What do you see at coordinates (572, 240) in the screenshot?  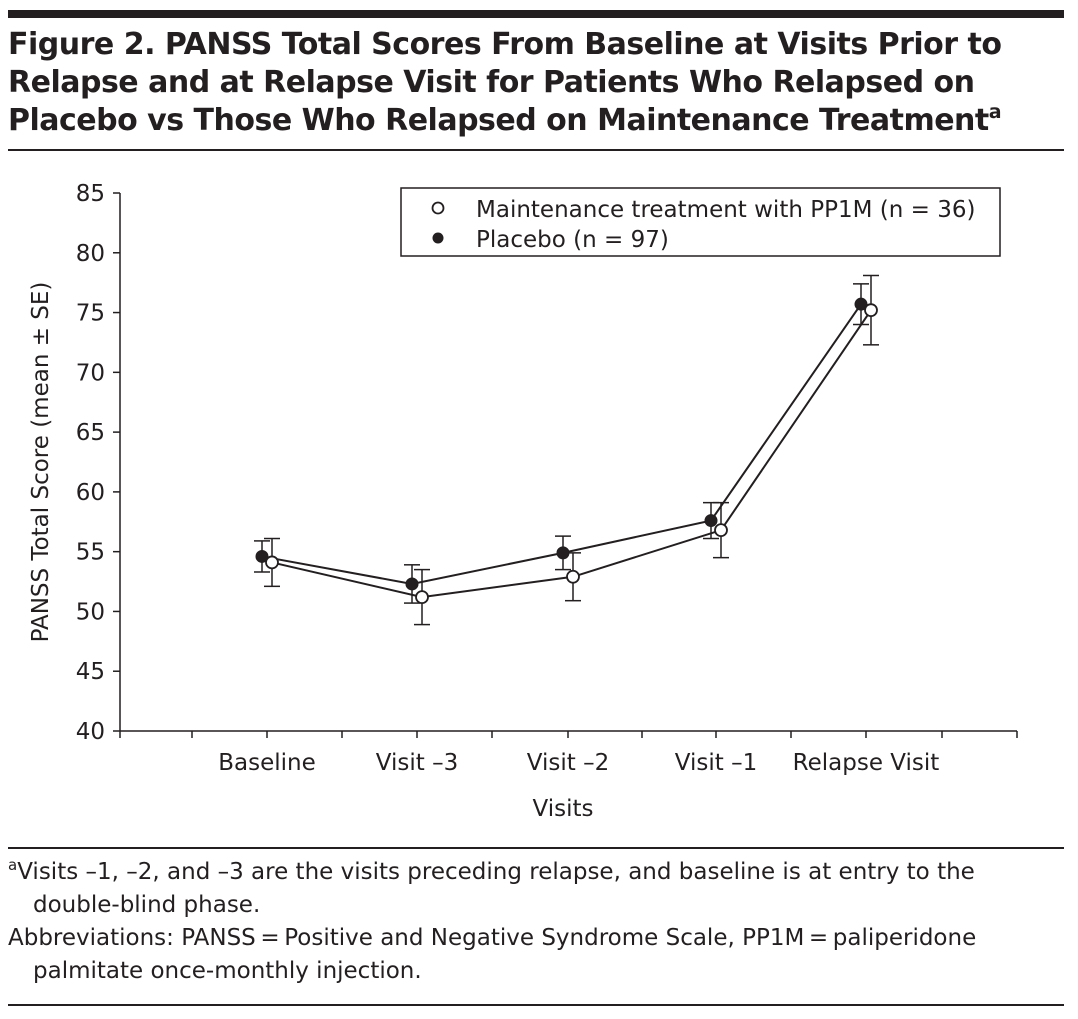 I see `legend-label-placebo: Placebo (n = 97)` at bounding box center [572, 240].